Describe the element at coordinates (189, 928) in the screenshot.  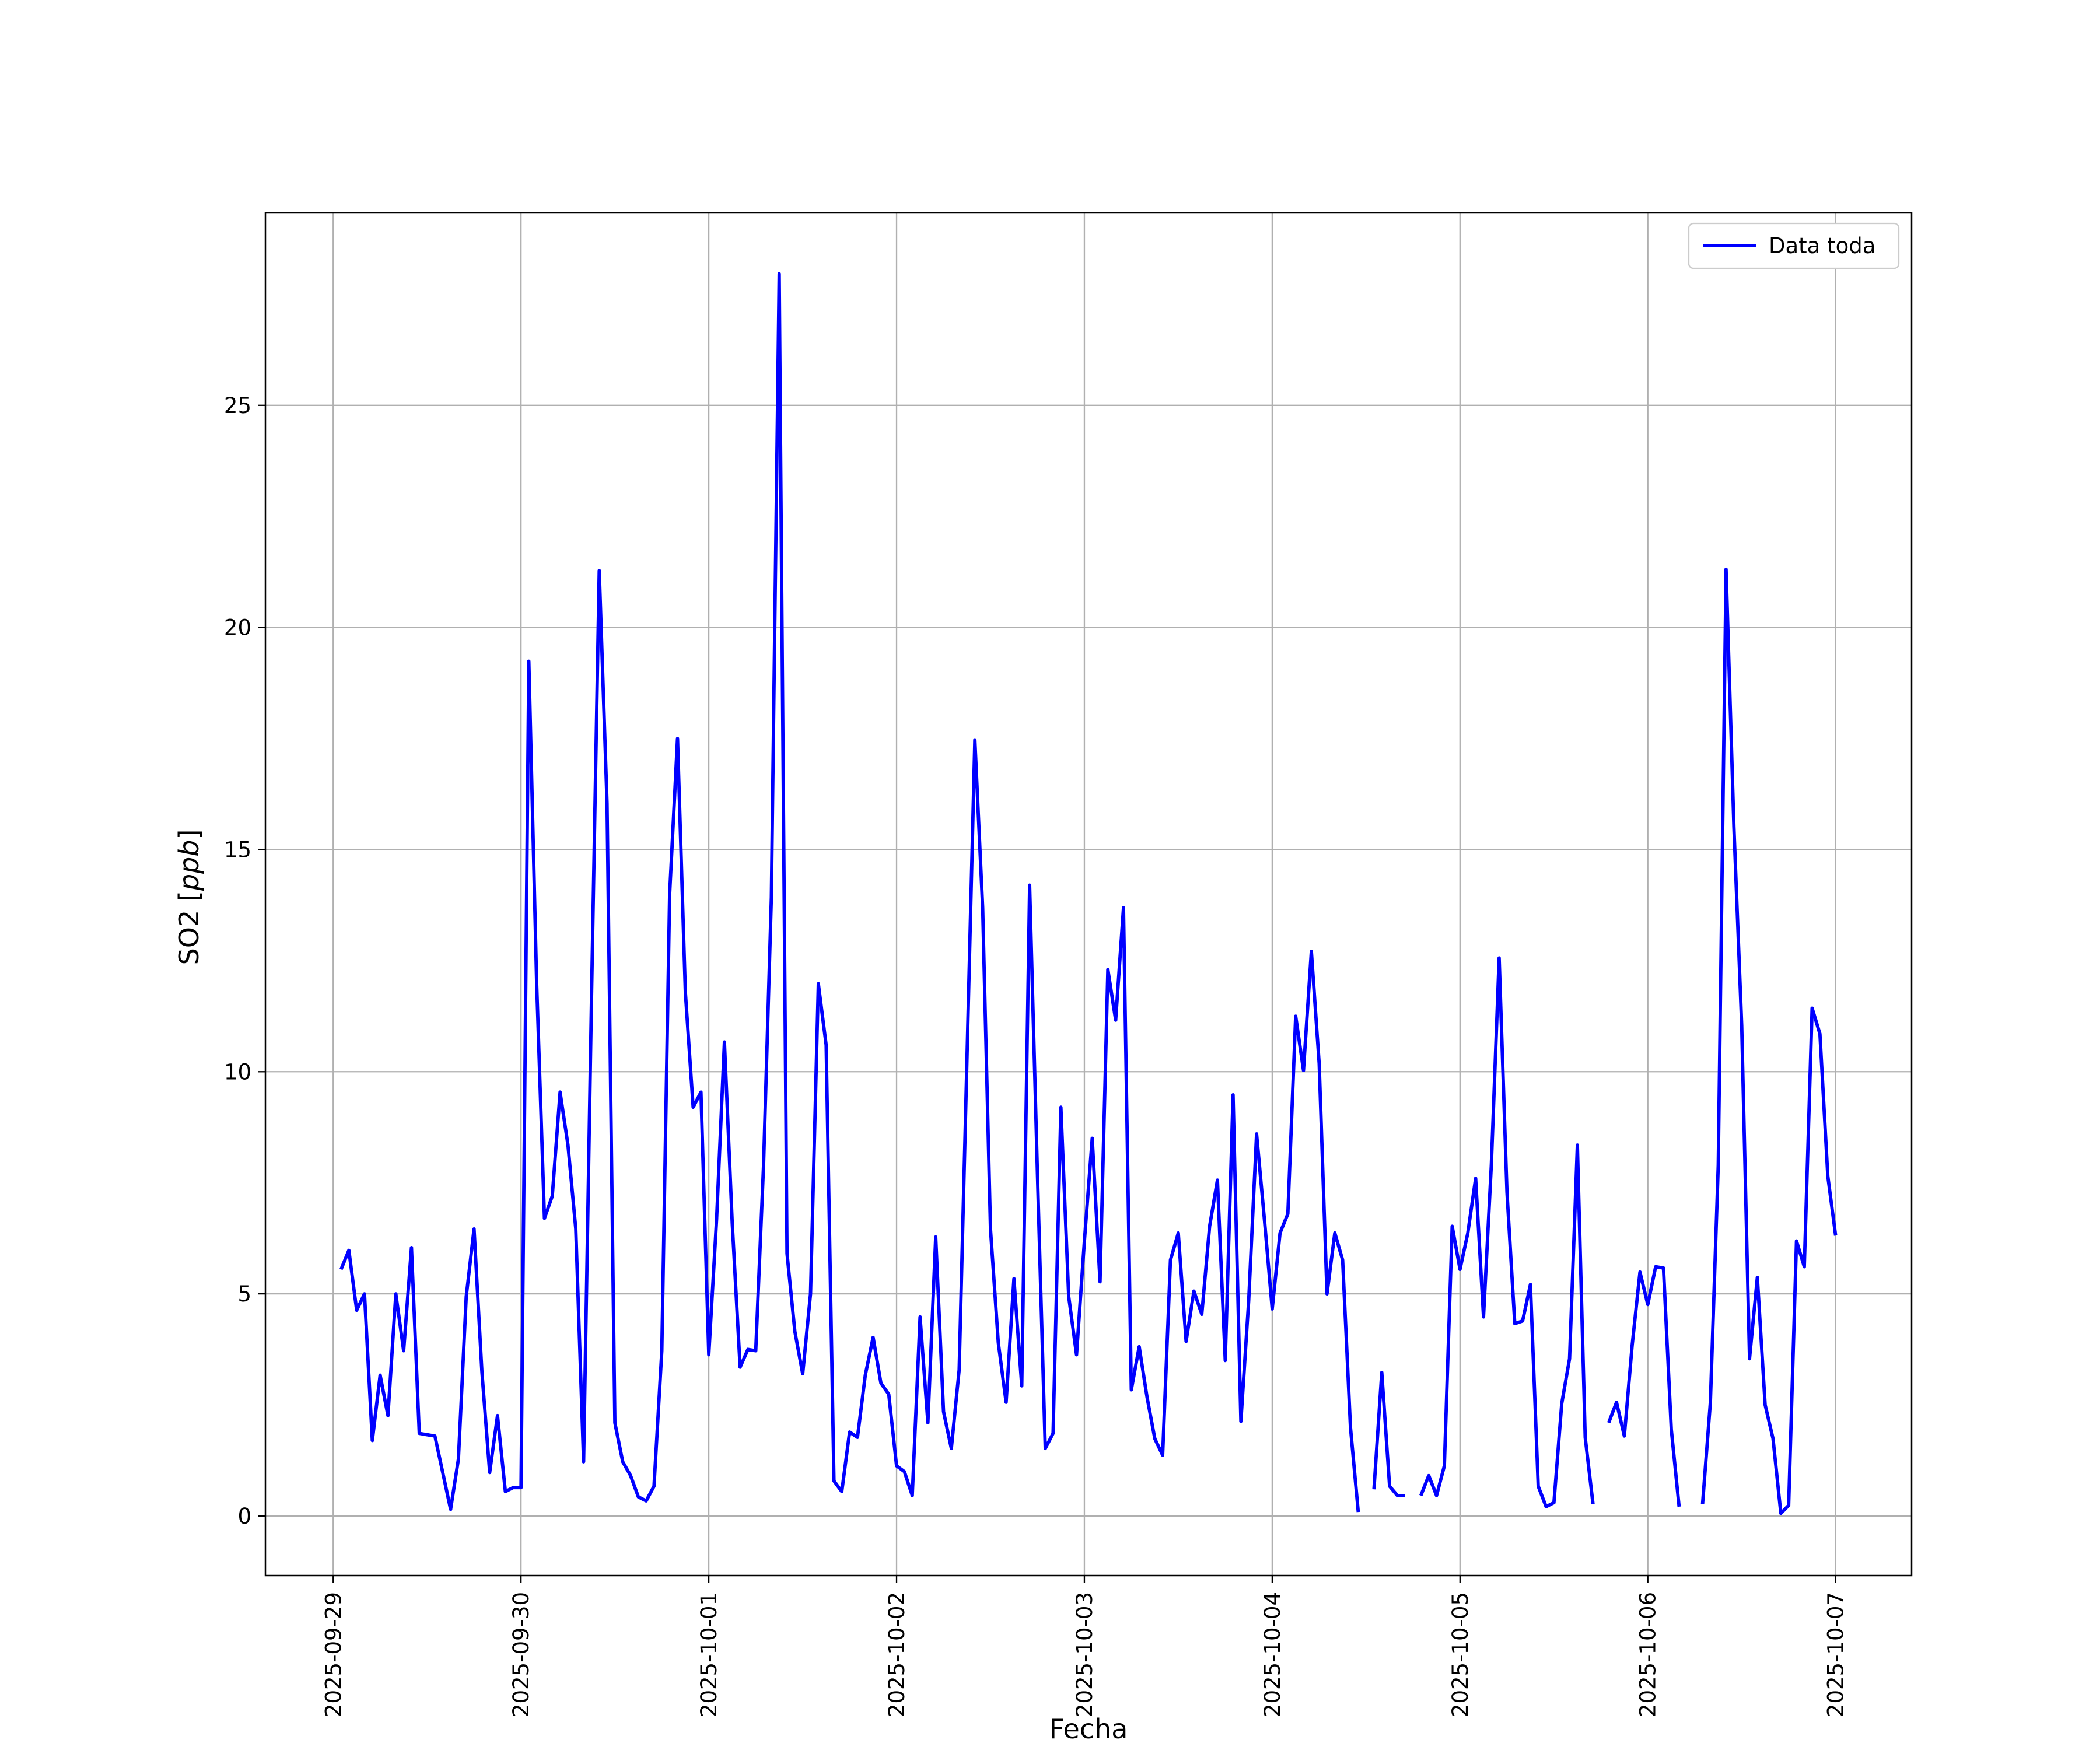
I see `y-axis-label-text: SO2 [` at that location.